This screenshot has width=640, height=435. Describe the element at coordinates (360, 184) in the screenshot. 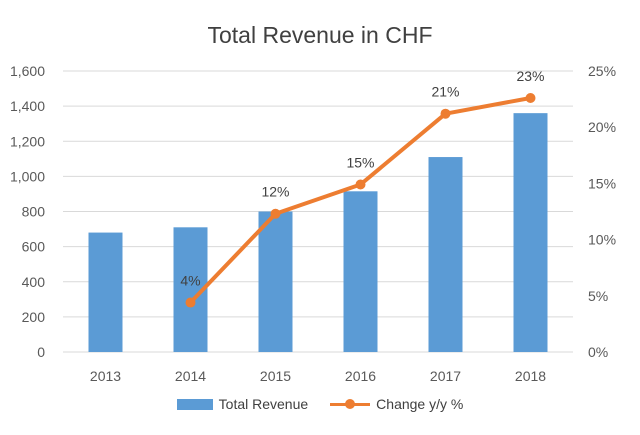

I see `point-change-2016` at that location.